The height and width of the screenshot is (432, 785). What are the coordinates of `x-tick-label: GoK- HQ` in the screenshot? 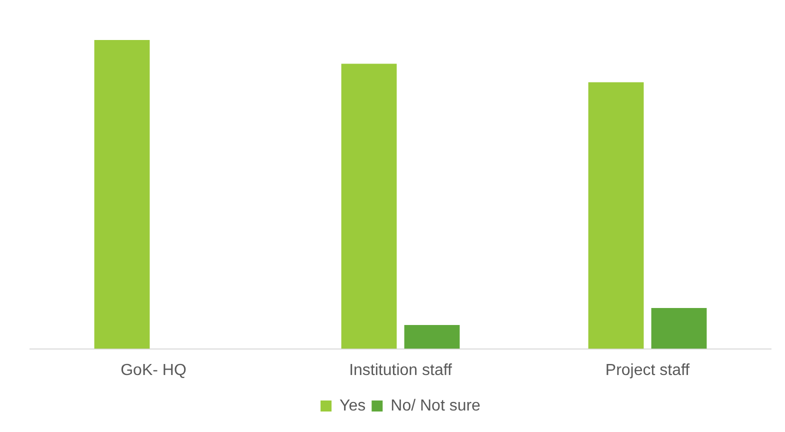 It's located at (153, 370).